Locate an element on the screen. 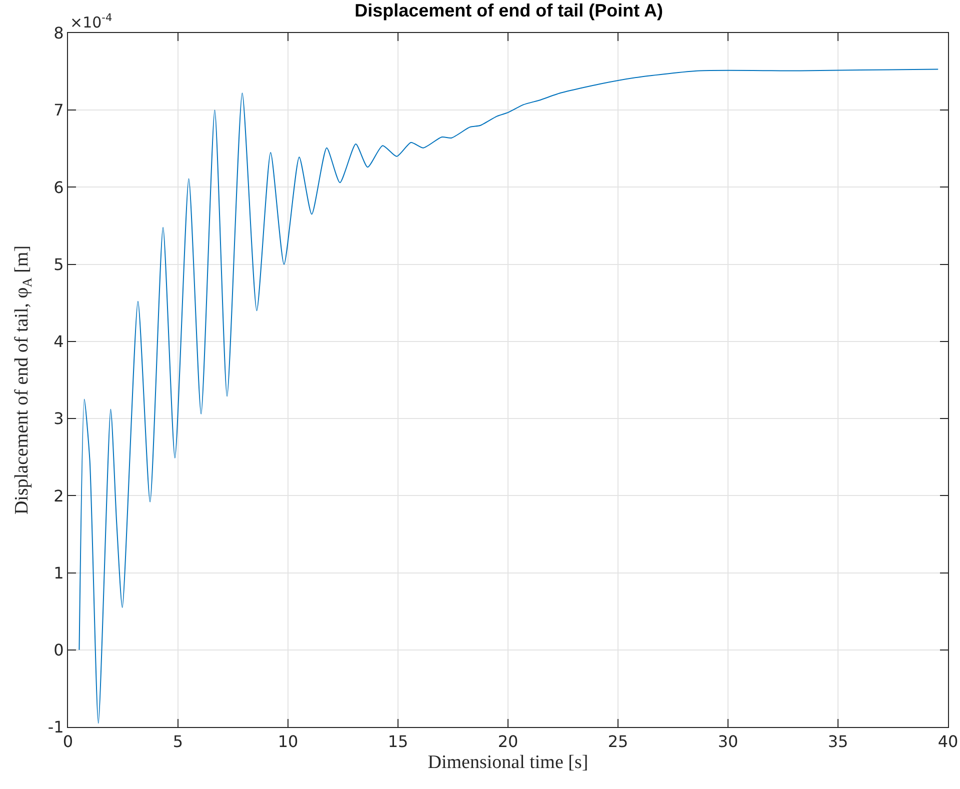 The height and width of the screenshot is (789, 960). x-tick-label: 20 is located at coordinates (508, 742).